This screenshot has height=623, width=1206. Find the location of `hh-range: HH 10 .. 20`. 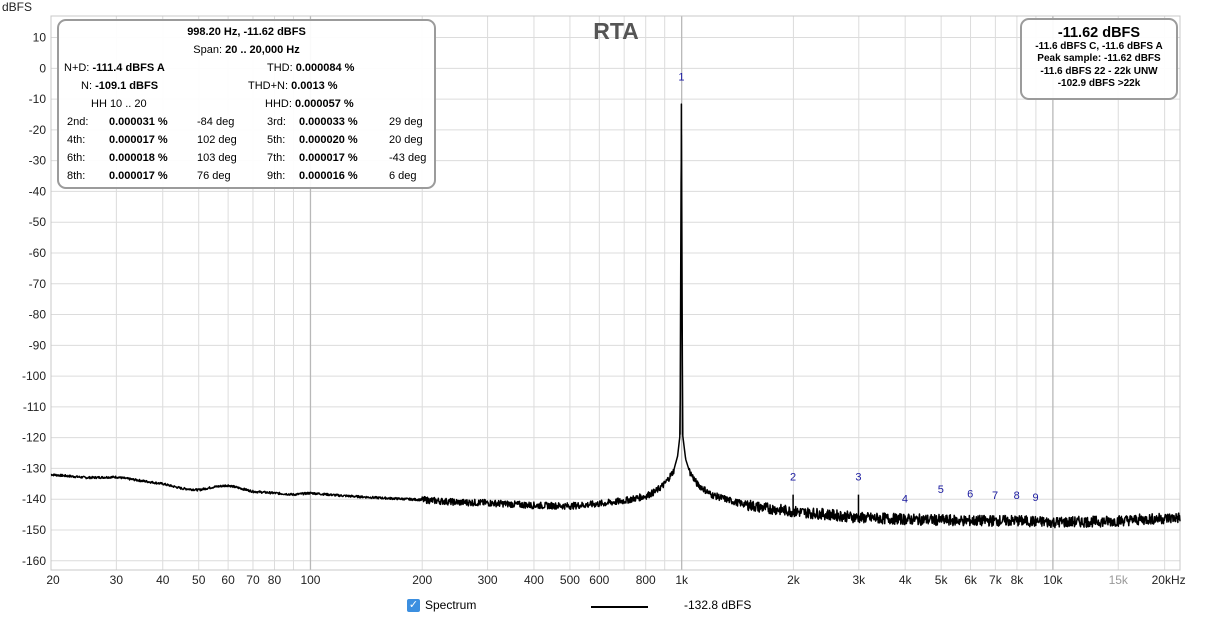

hh-range: HH 10 .. 20 is located at coordinates (119, 104).